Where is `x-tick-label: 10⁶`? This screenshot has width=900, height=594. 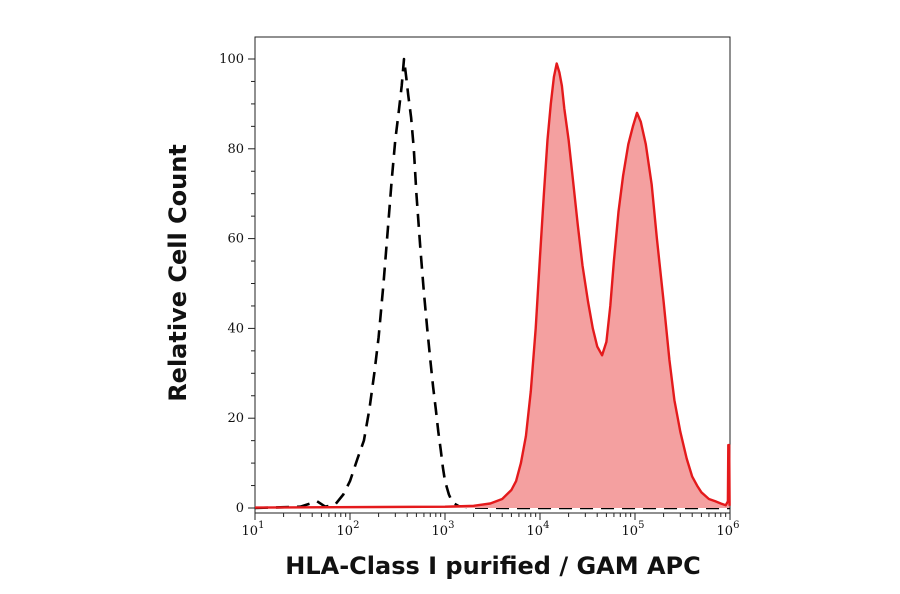 x-tick-label: 10⁶ is located at coordinates (728, 529).